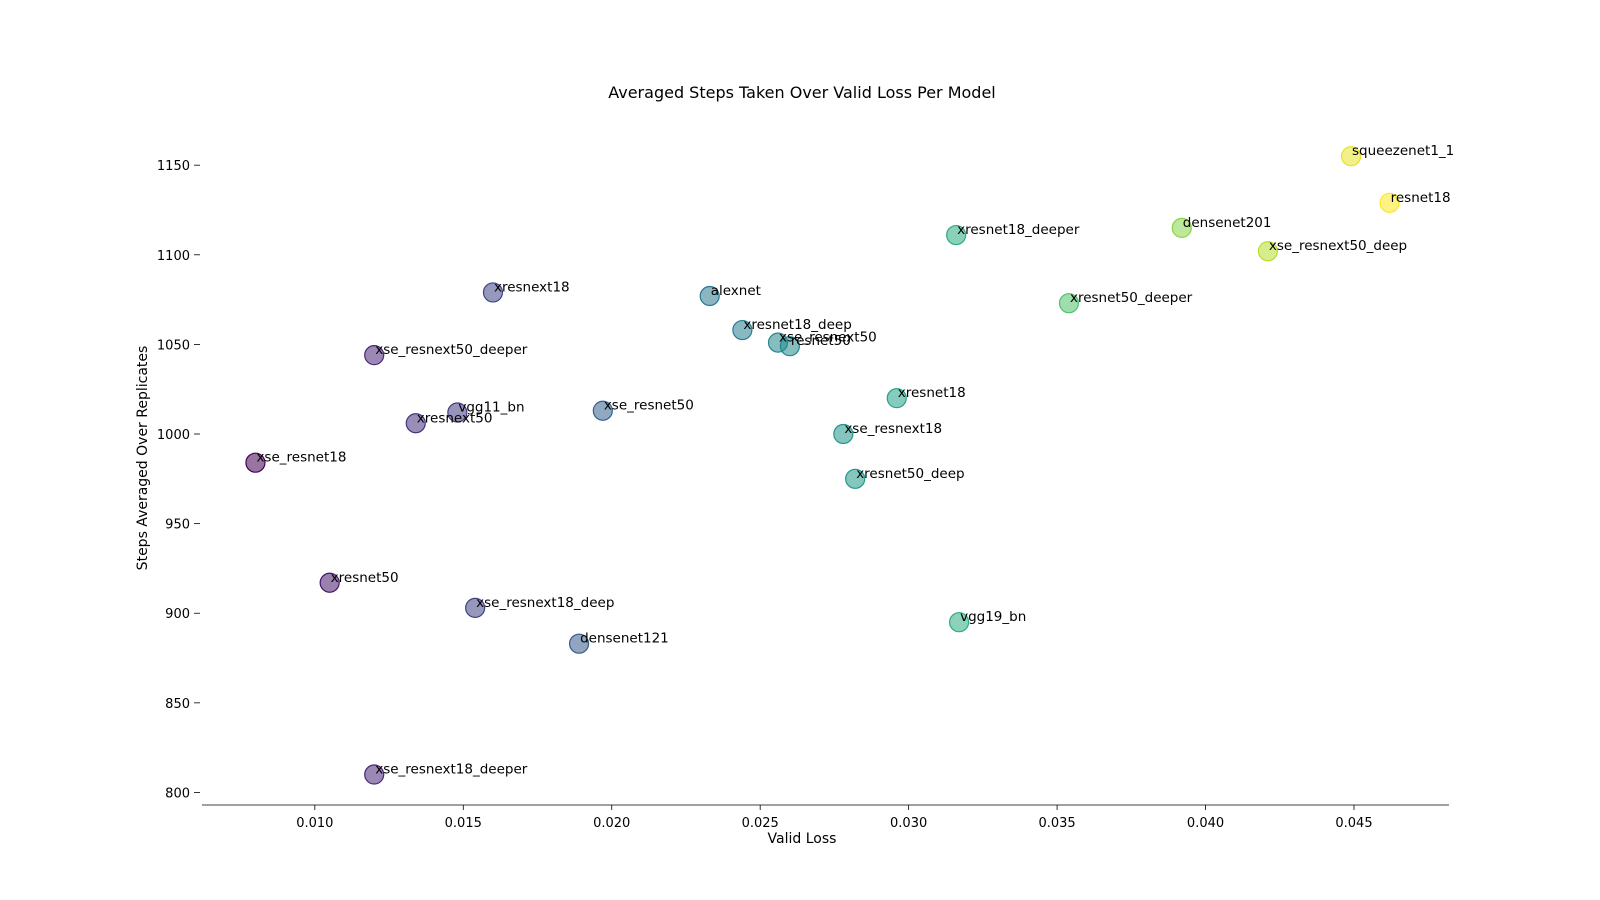  Describe the element at coordinates (611, 823) in the screenshot. I see `x-tick-label: 0.020` at that location.